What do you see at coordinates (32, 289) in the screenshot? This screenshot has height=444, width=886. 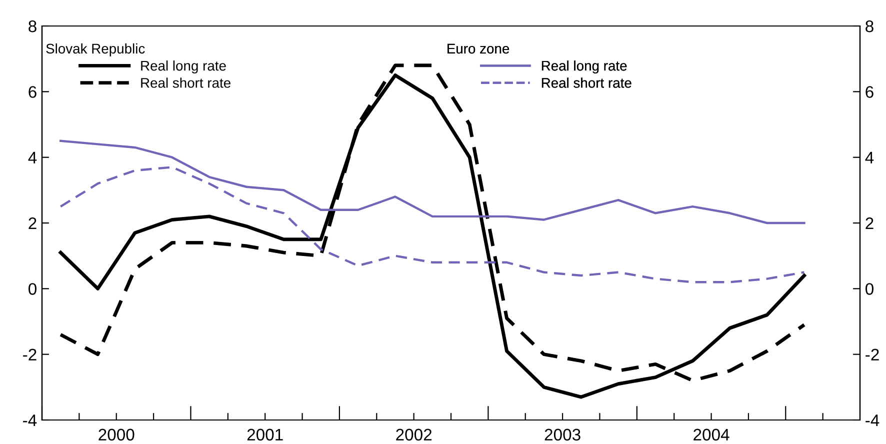 I see `y-tick-label: 0` at bounding box center [32, 289].